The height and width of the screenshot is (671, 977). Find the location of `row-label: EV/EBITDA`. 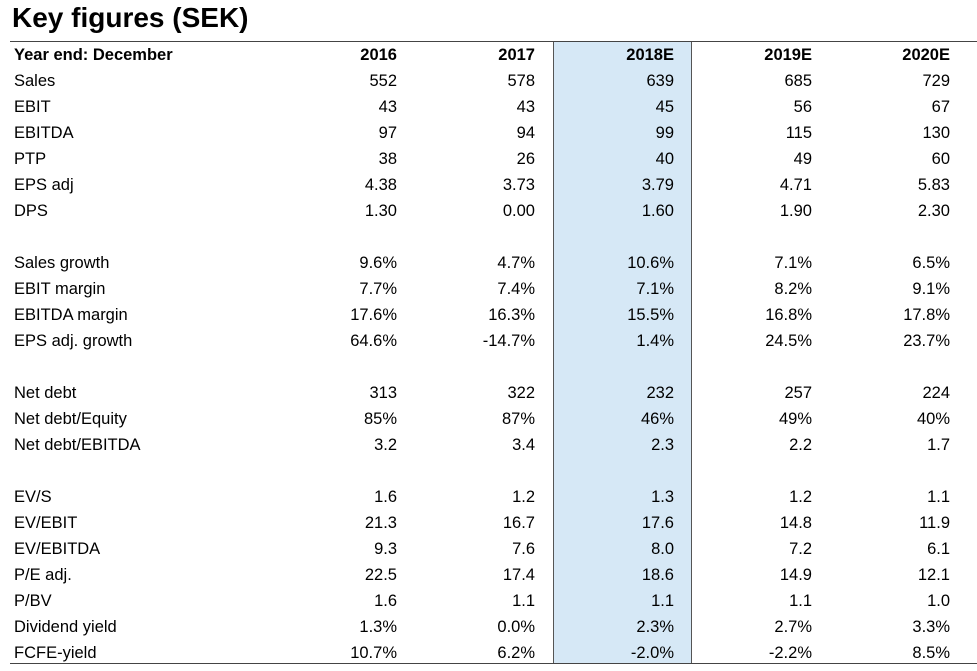

row-label: EV/EBITDA is located at coordinates (57, 549).